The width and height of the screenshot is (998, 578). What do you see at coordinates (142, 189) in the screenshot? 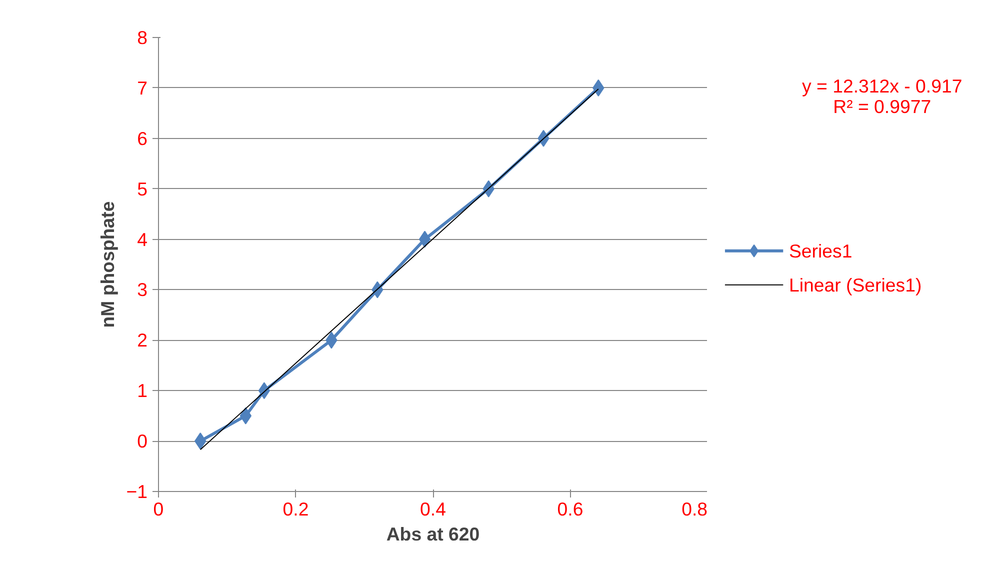
I see `y-tick-label: 5` at bounding box center [142, 189].